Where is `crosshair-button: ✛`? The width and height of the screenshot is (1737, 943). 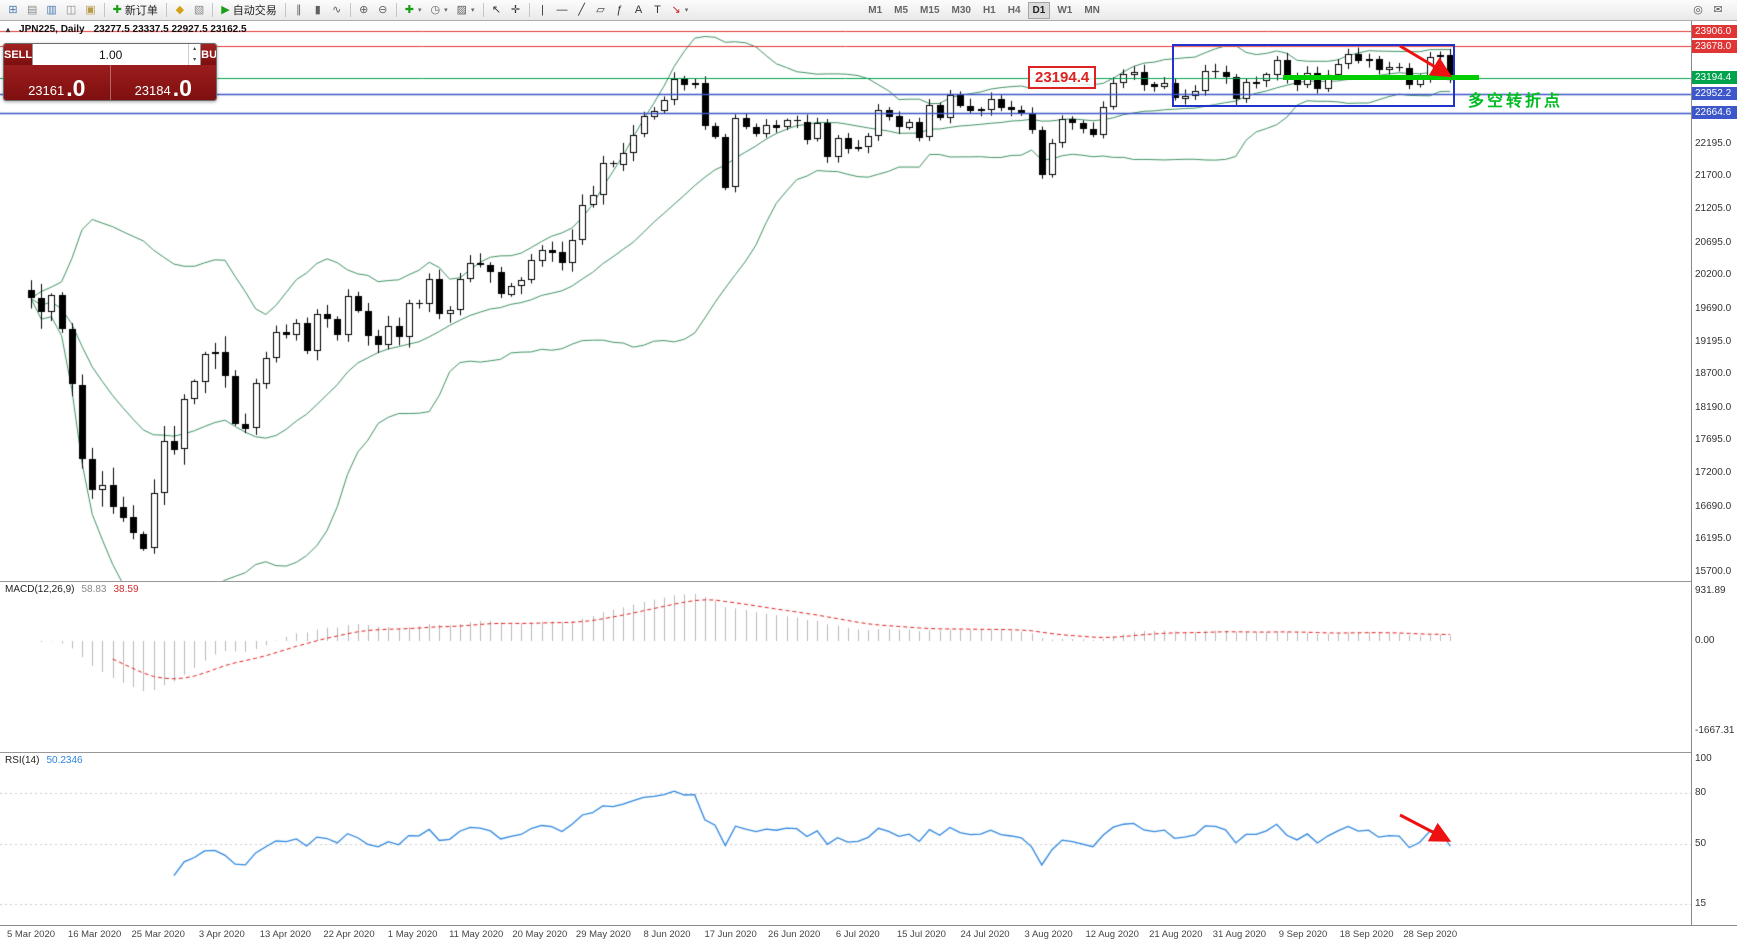 crosshair-button: ✛ is located at coordinates (516, 10).